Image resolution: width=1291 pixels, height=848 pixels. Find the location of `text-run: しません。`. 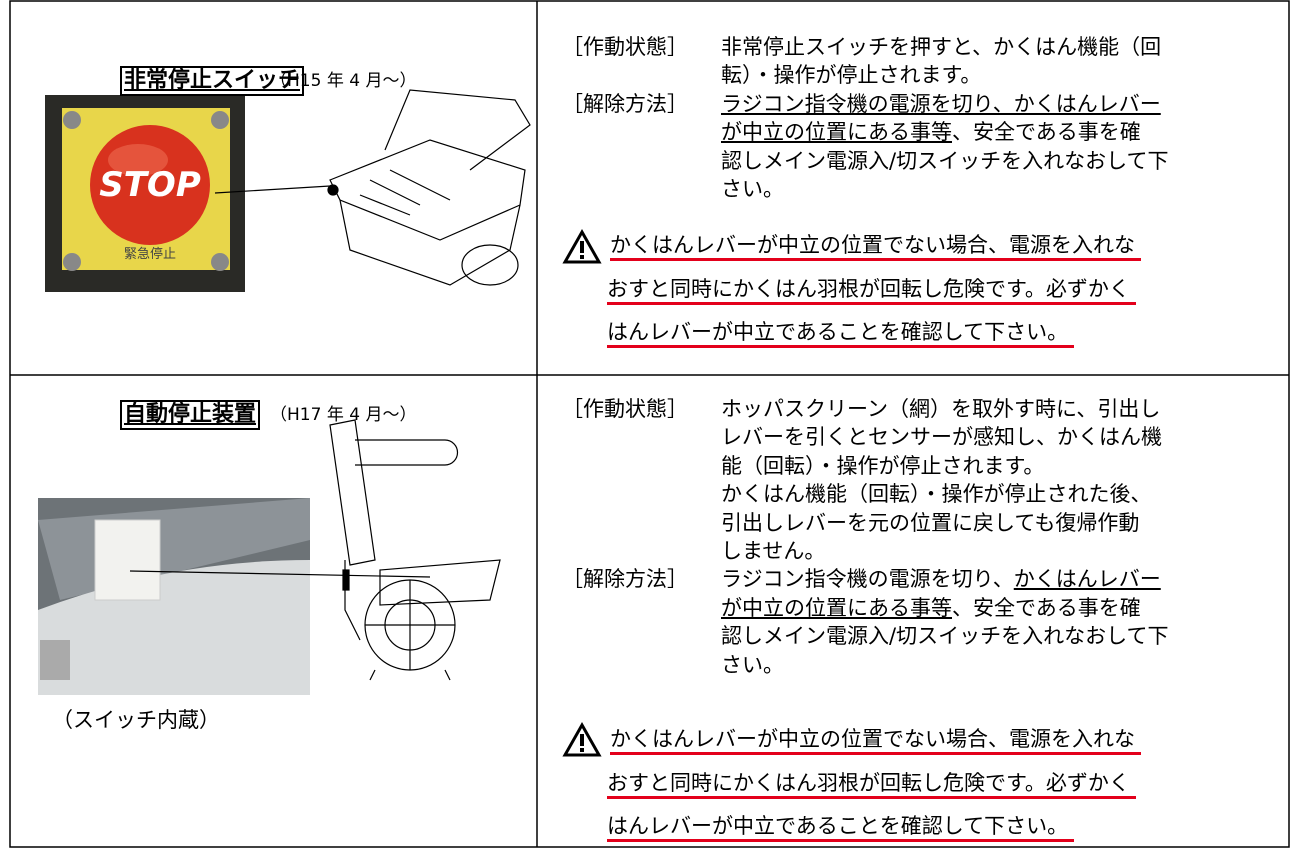

text-run: しません。 is located at coordinates (773, 551).